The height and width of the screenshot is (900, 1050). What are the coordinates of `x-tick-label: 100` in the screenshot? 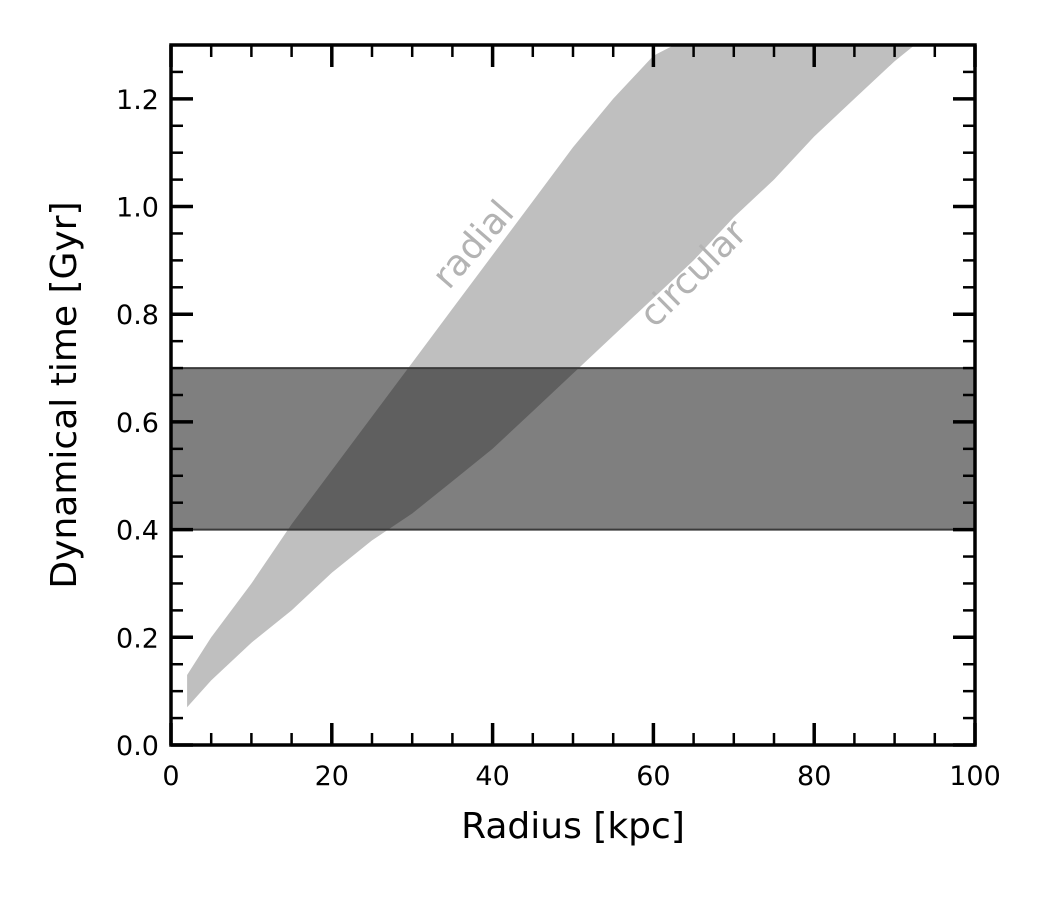 It's located at (975, 776).